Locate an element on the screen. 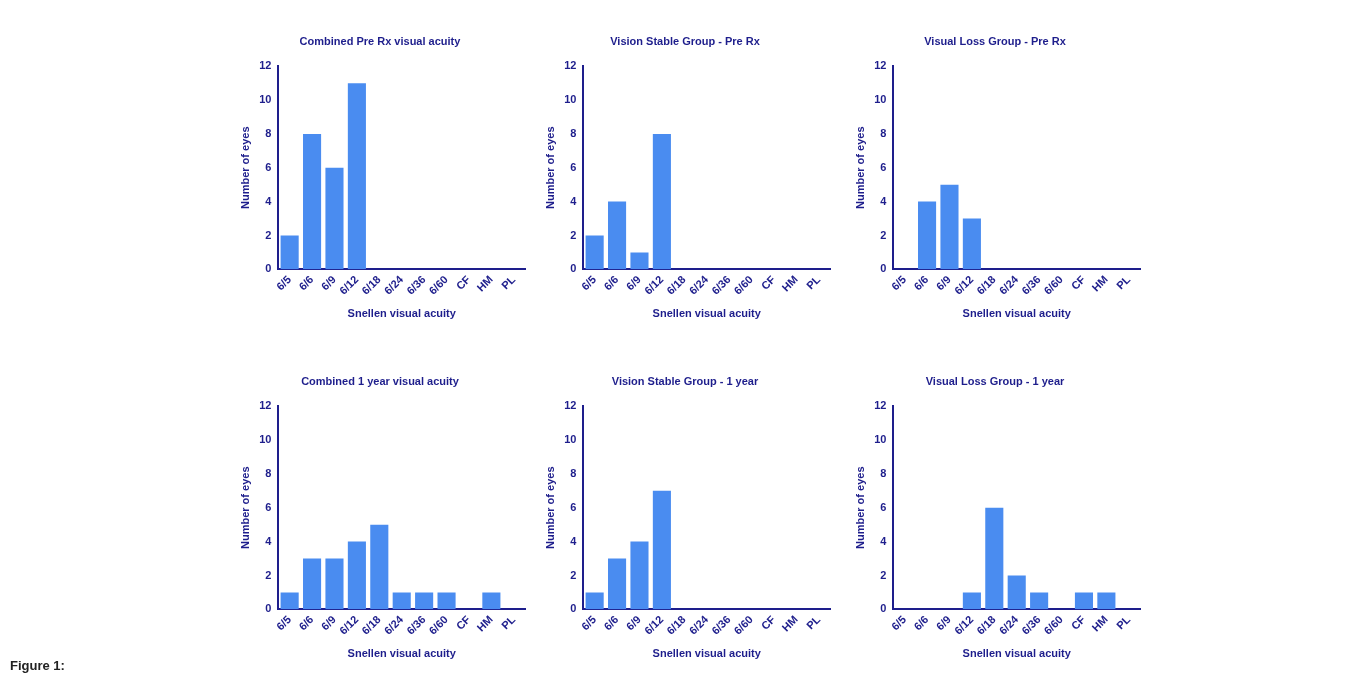  chart-title: Combined Pre Rx visual acuity is located at coordinates (380, 40).